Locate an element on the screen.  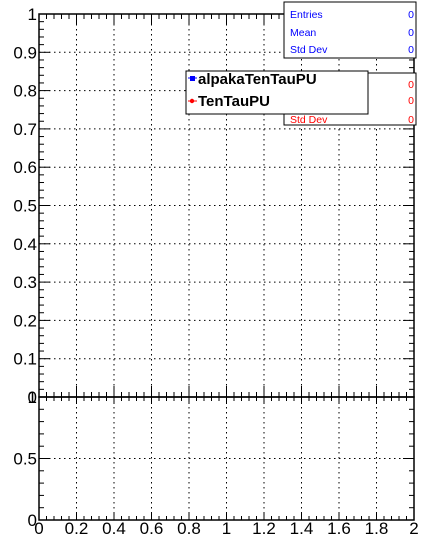
legend-marker-red is located at coordinates (192, 101).